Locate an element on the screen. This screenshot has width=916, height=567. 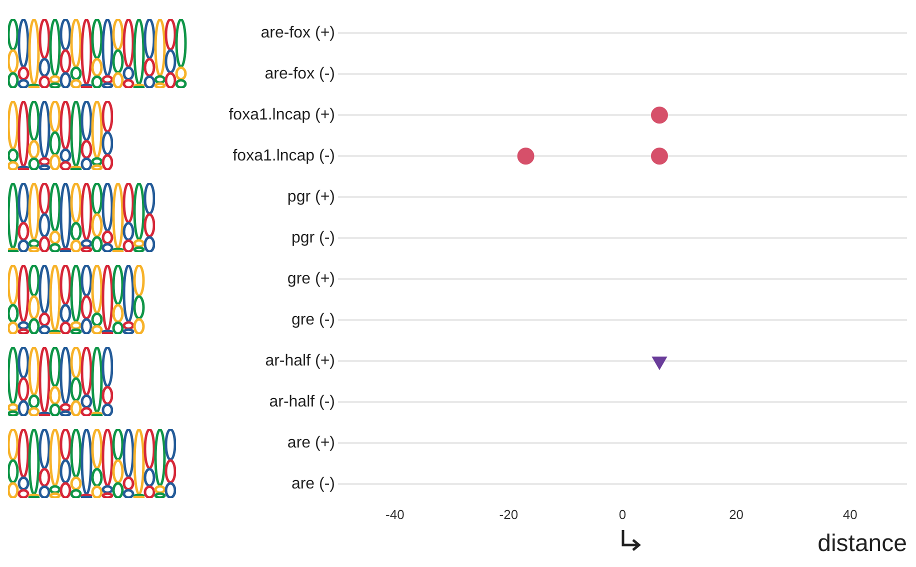
y-tick-label: are-fox (-) is located at coordinates (299, 74).